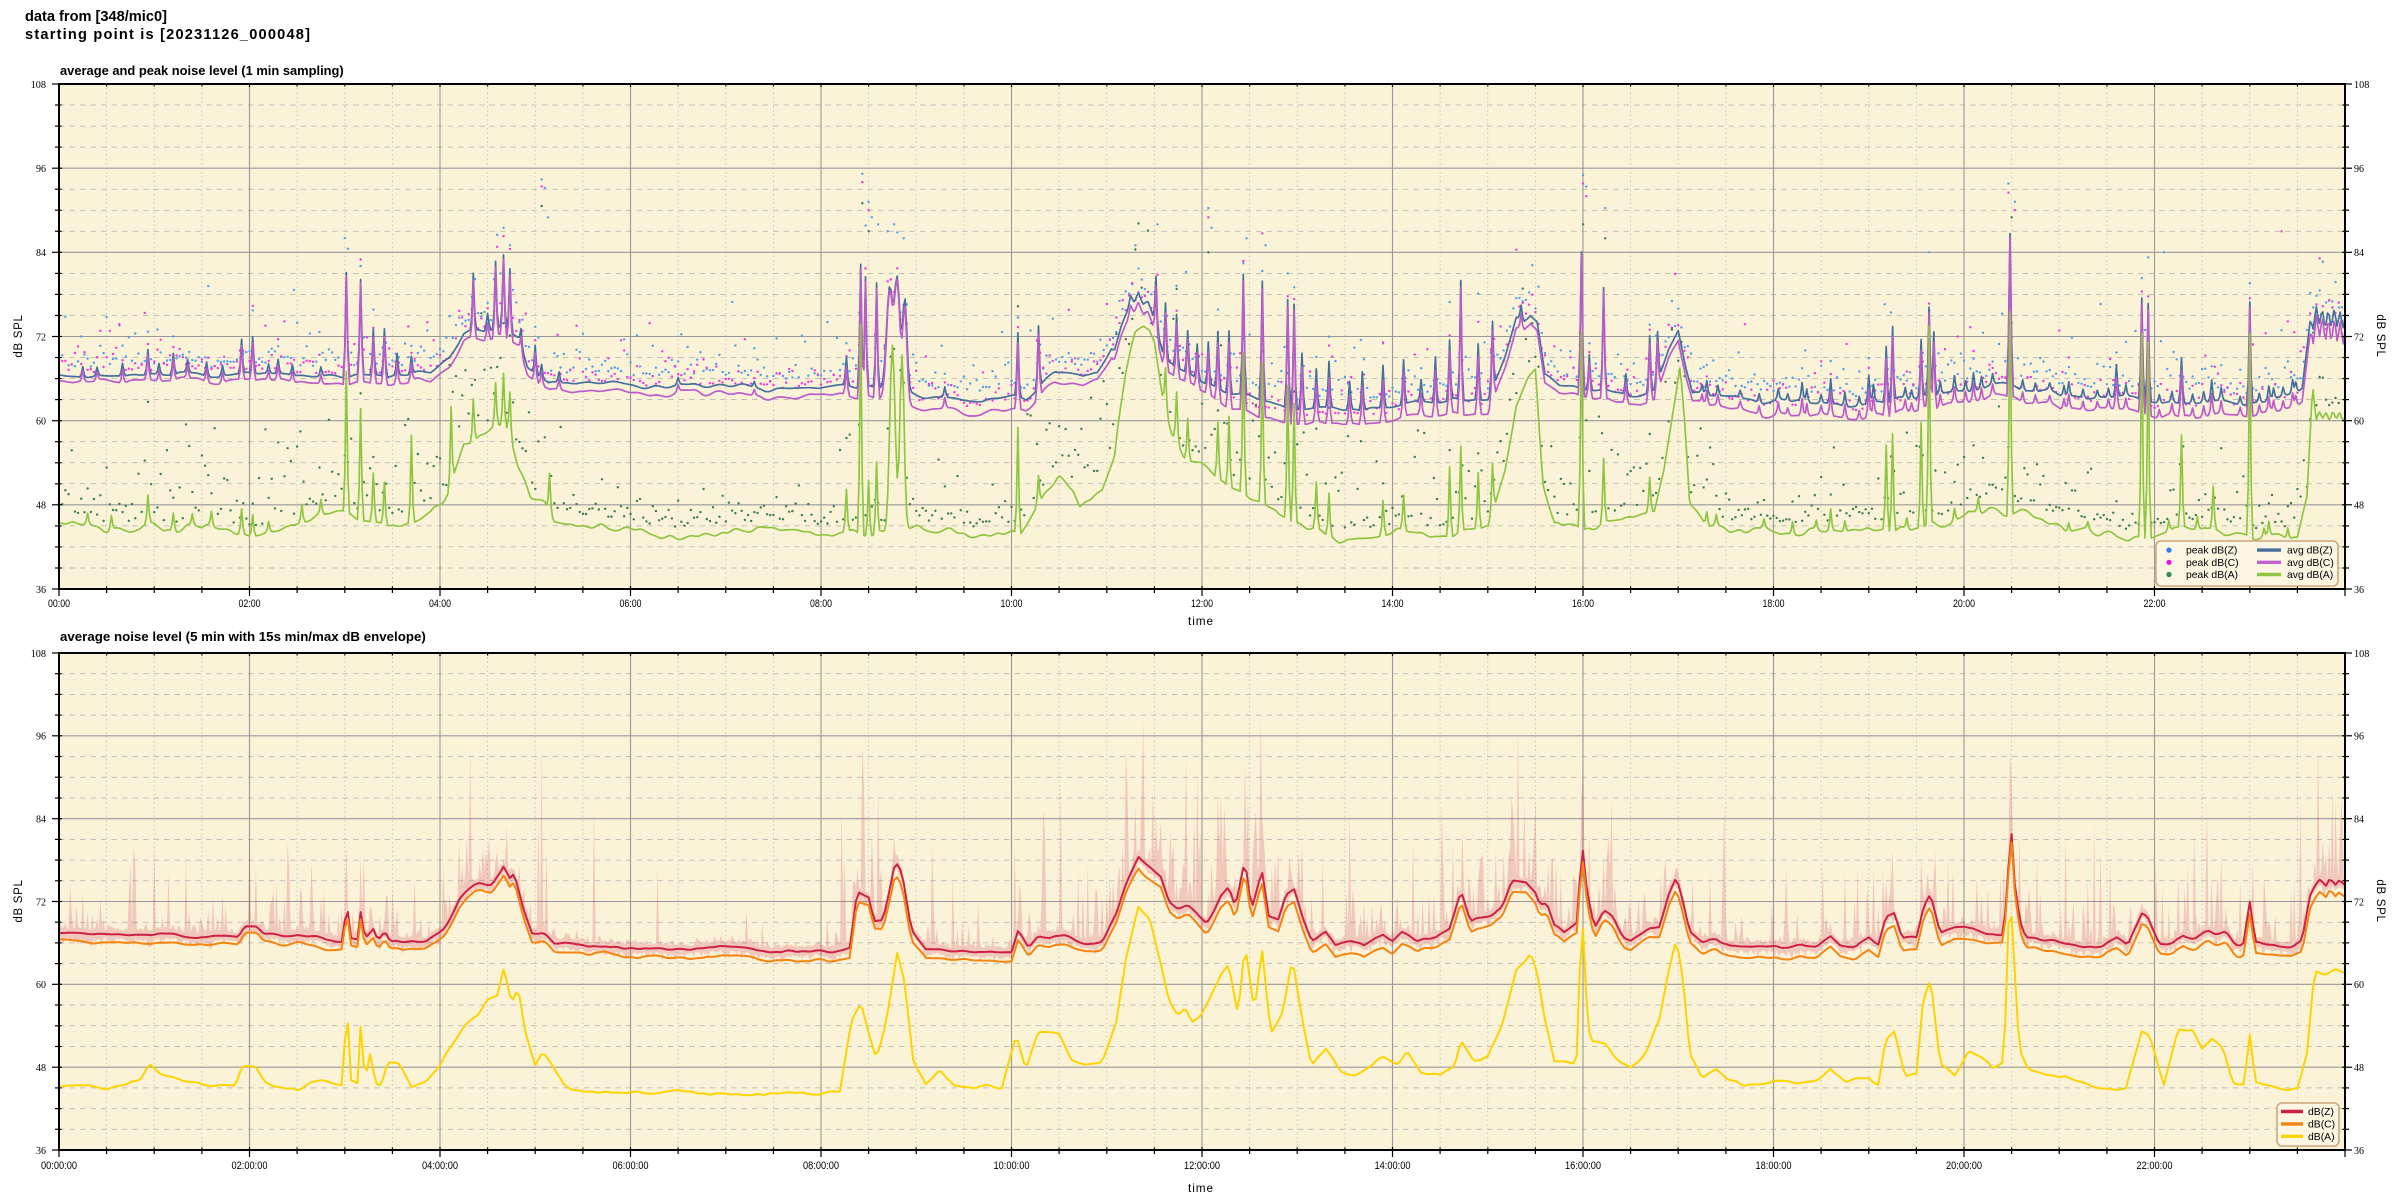  Describe the element at coordinates (1583, 1166) in the screenshot. I see `svg-text: 16:00:00` at that location.